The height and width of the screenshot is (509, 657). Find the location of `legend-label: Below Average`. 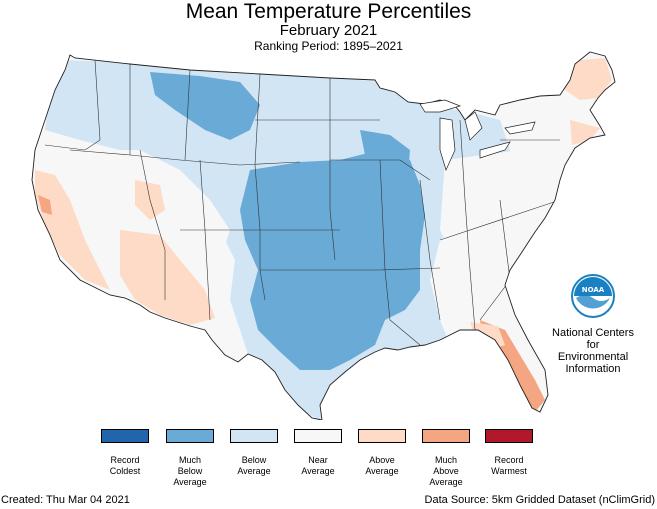

legend-label: Below Average is located at coordinates (254, 465).